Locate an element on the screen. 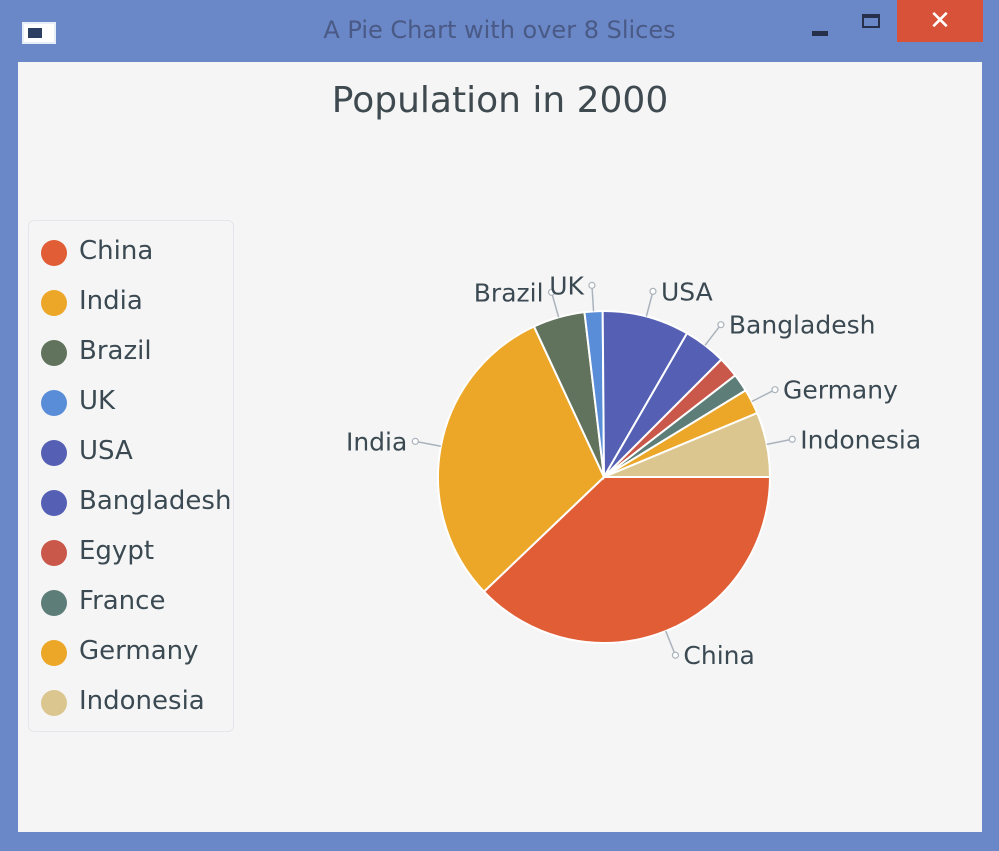 The height and width of the screenshot is (851, 999). legend-item-india: India is located at coordinates (132, 303).